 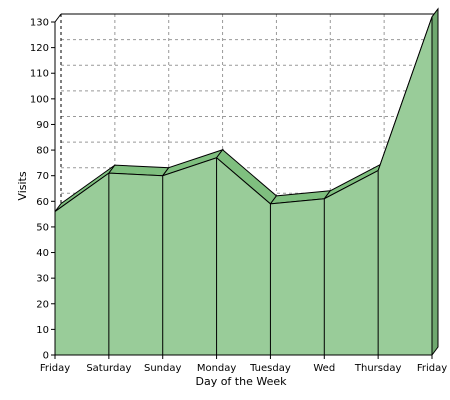 What do you see at coordinates (39, 74) in the screenshot?
I see `y-tick-label: 110` at bounding box center [39, 74].